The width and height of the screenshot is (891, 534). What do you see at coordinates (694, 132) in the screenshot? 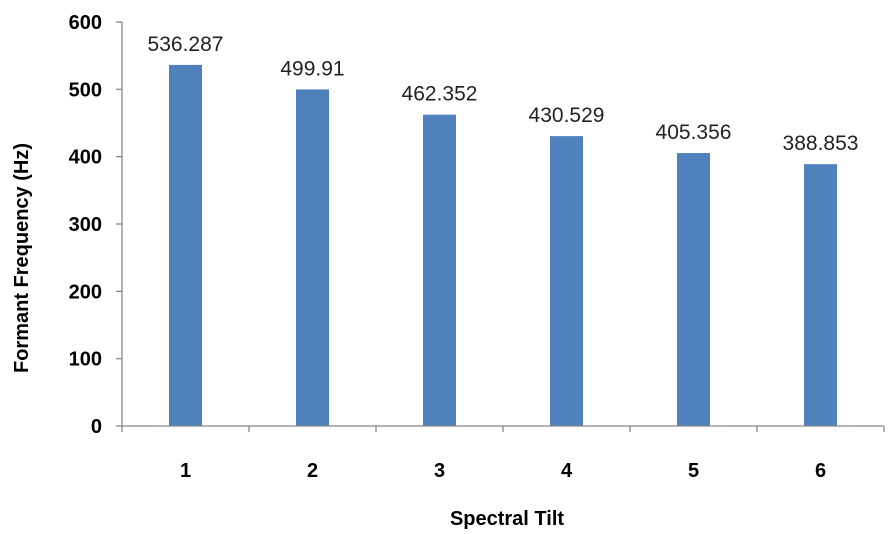
I see `data-label: 405.356` at bounding box center [694, 132].